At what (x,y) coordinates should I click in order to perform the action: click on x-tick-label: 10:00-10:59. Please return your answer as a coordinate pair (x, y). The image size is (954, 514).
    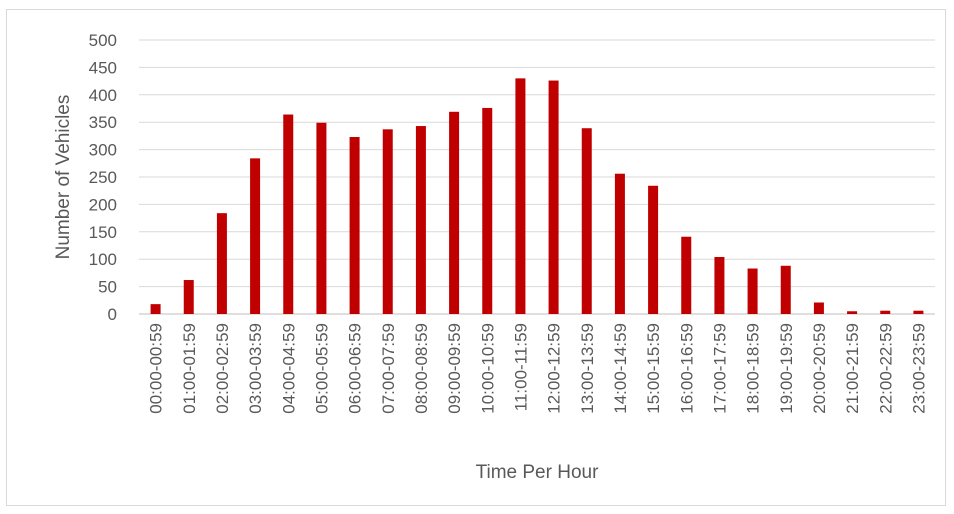
    Looking at the image, I should click on (487, 368).